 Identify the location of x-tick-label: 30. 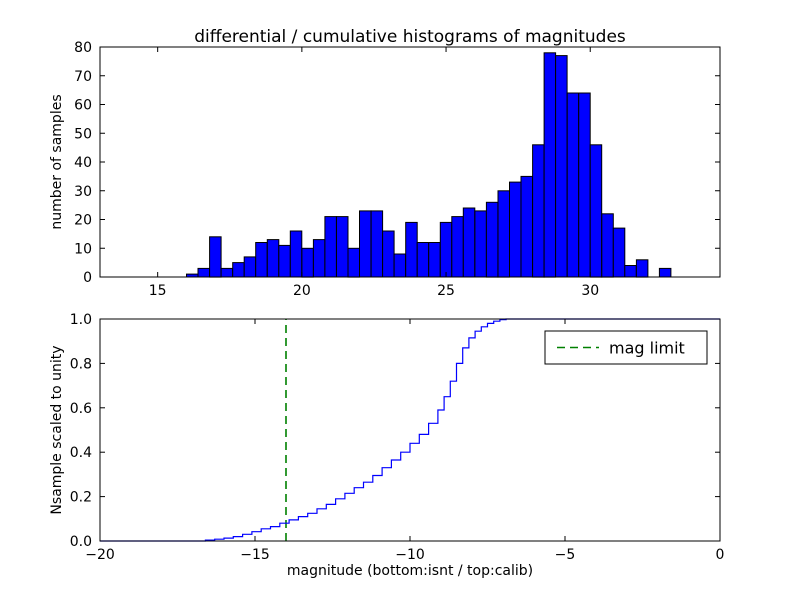
(590, 291).